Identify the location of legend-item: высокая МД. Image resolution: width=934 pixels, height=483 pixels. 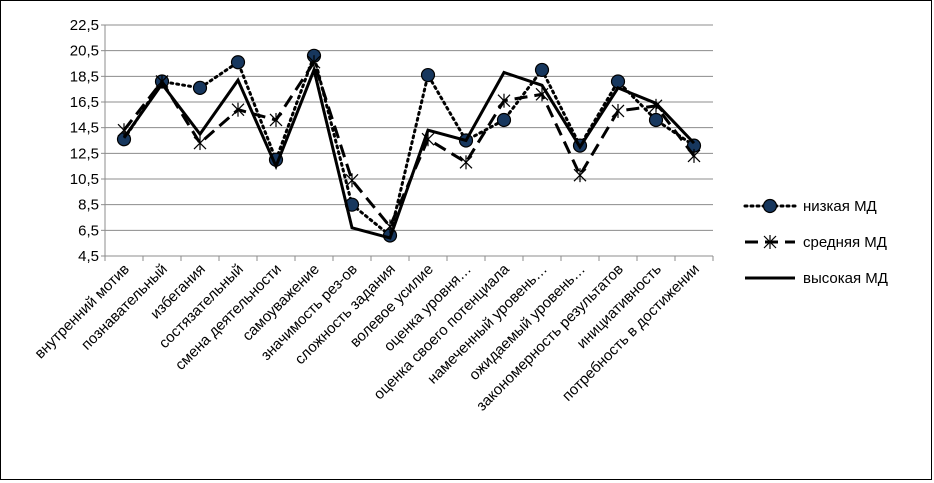
(816, 278).